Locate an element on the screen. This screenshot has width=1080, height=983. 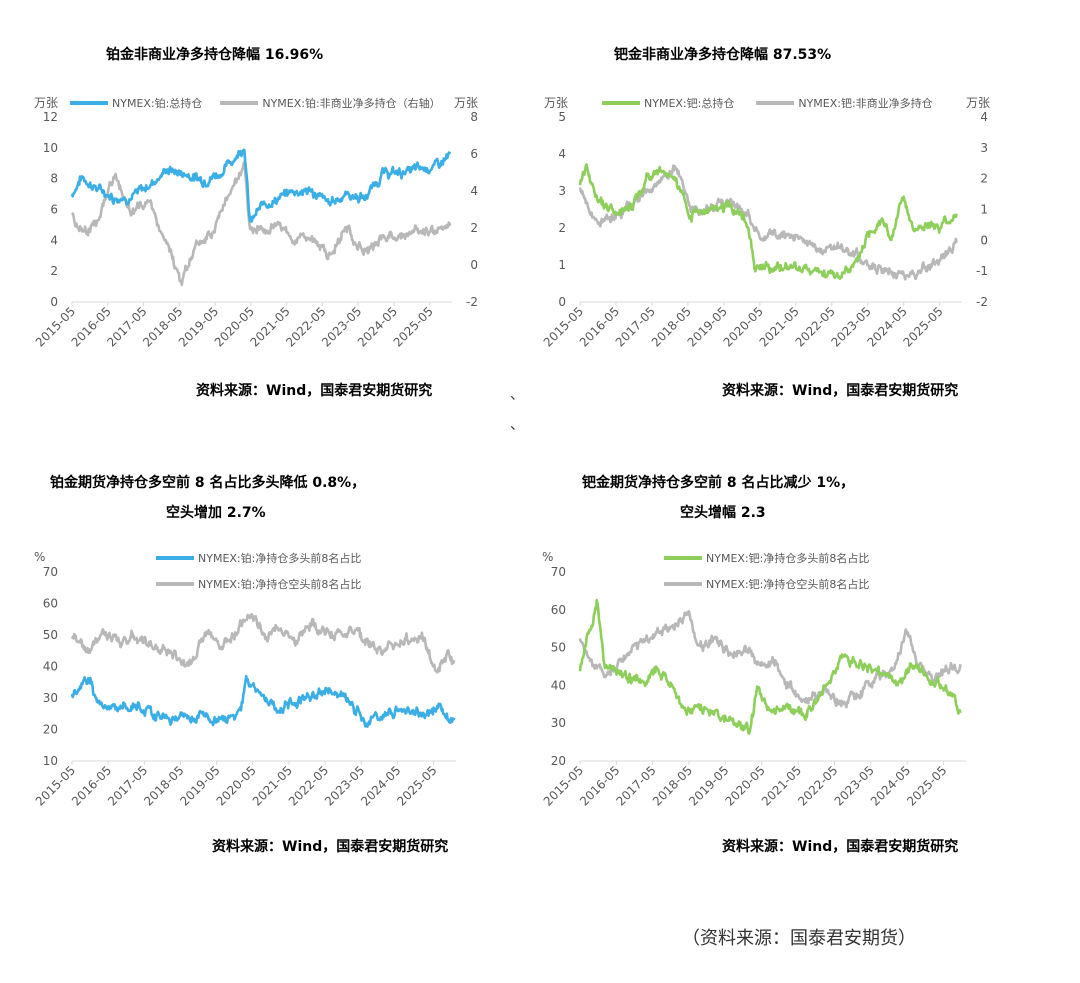
legend-platinum-top8-short: NYMEX:铂:净持仓空头前8名占比 is located at coordinates (258, 584).